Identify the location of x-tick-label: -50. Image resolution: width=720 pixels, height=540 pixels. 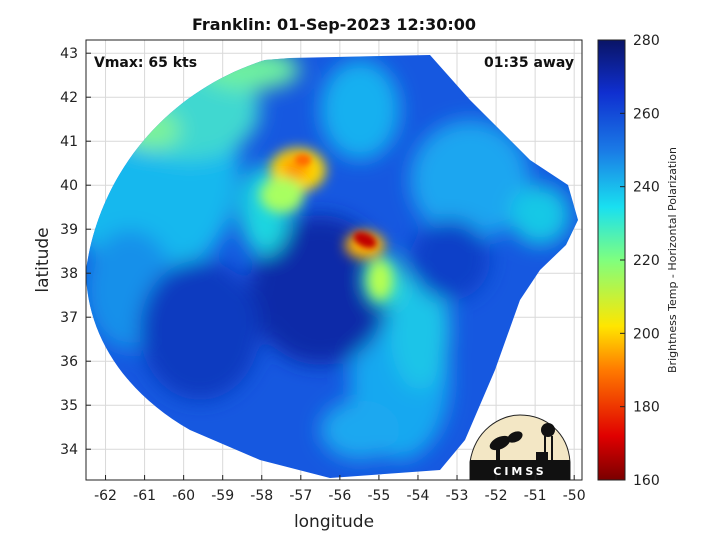
(574, 496).